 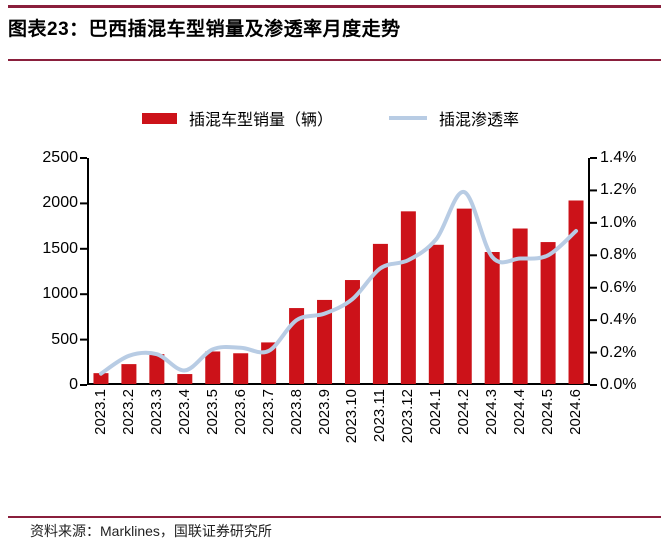 What do you see at coordinates (548, 313) in the screenshot?
I see `bar-2024.5` at bounding box center [548, 313].